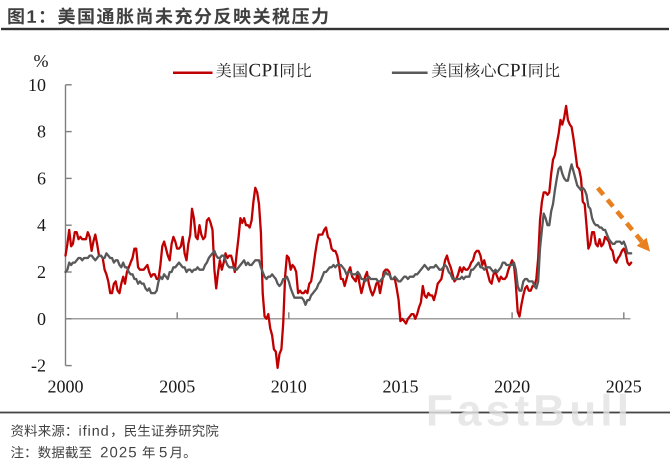 The width and height of the screenshot is (672, 461). What do you see at coordinates (41, 225) in the screenshot?
I see `svg-text: 4` at bounding box center [41, 225].